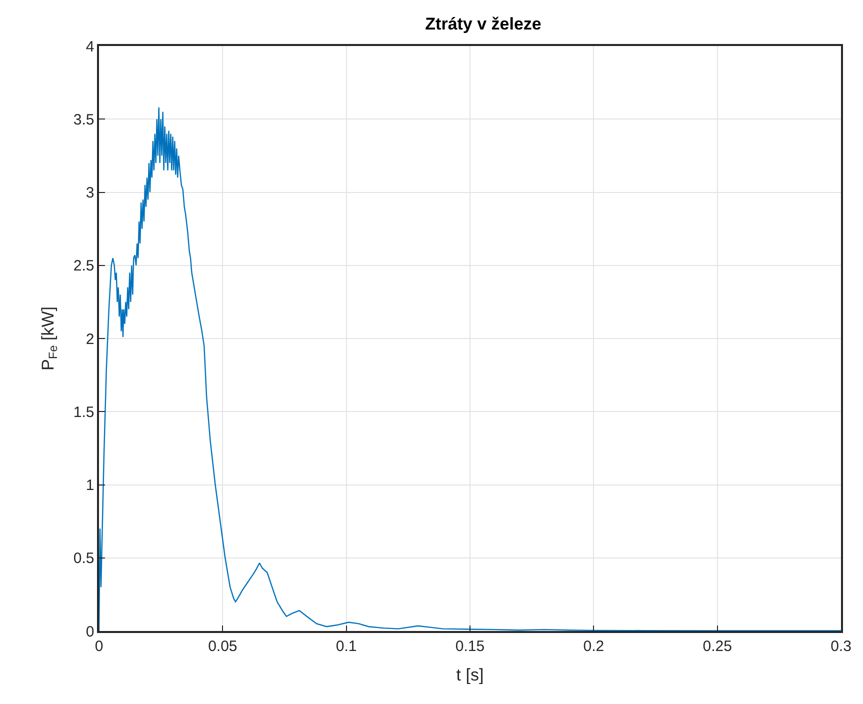 The image size is (863, 704). What do you see at coordinates (593, 646) in the screenshot?
I see `x-tick-label: 0.2` at bounding box center [593, 646].